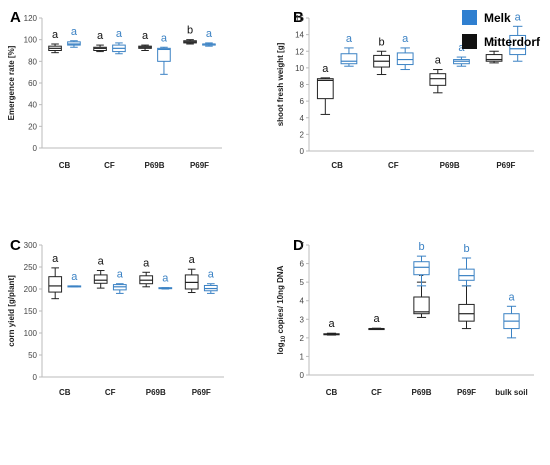  I want to click on y-tick-label: 200, so click(31, 289).